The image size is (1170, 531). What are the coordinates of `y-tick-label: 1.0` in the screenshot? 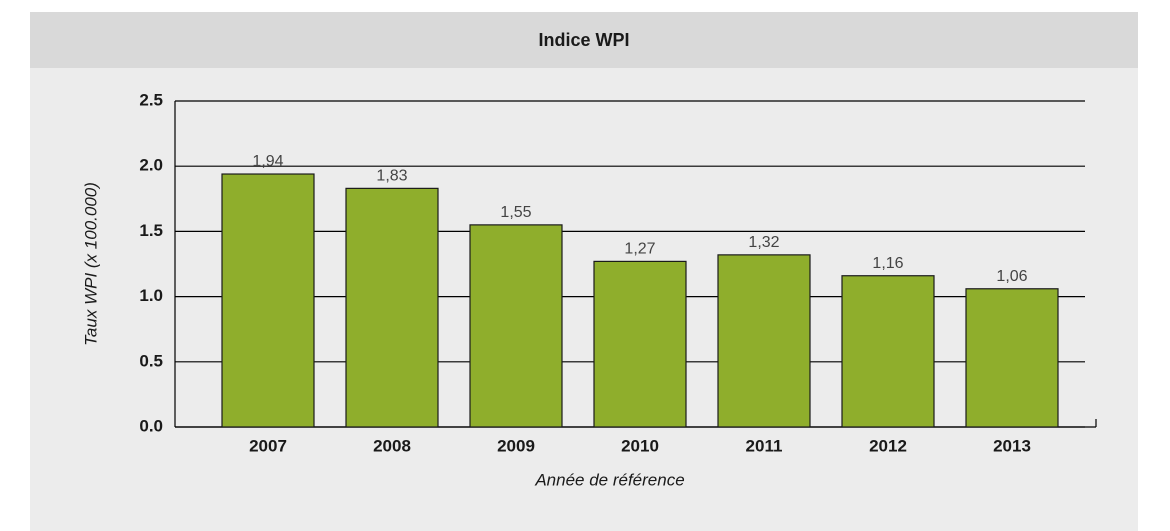 It's located at (151, 295).